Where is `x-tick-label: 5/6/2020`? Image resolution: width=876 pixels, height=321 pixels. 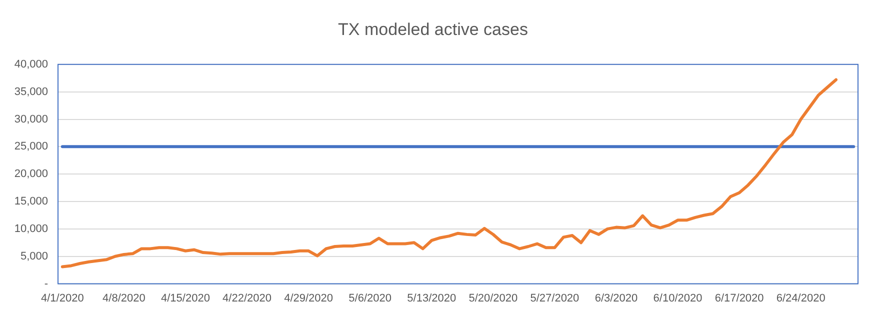
x-tick-label: 5/6/2020 is located at coordinates (370, 298).